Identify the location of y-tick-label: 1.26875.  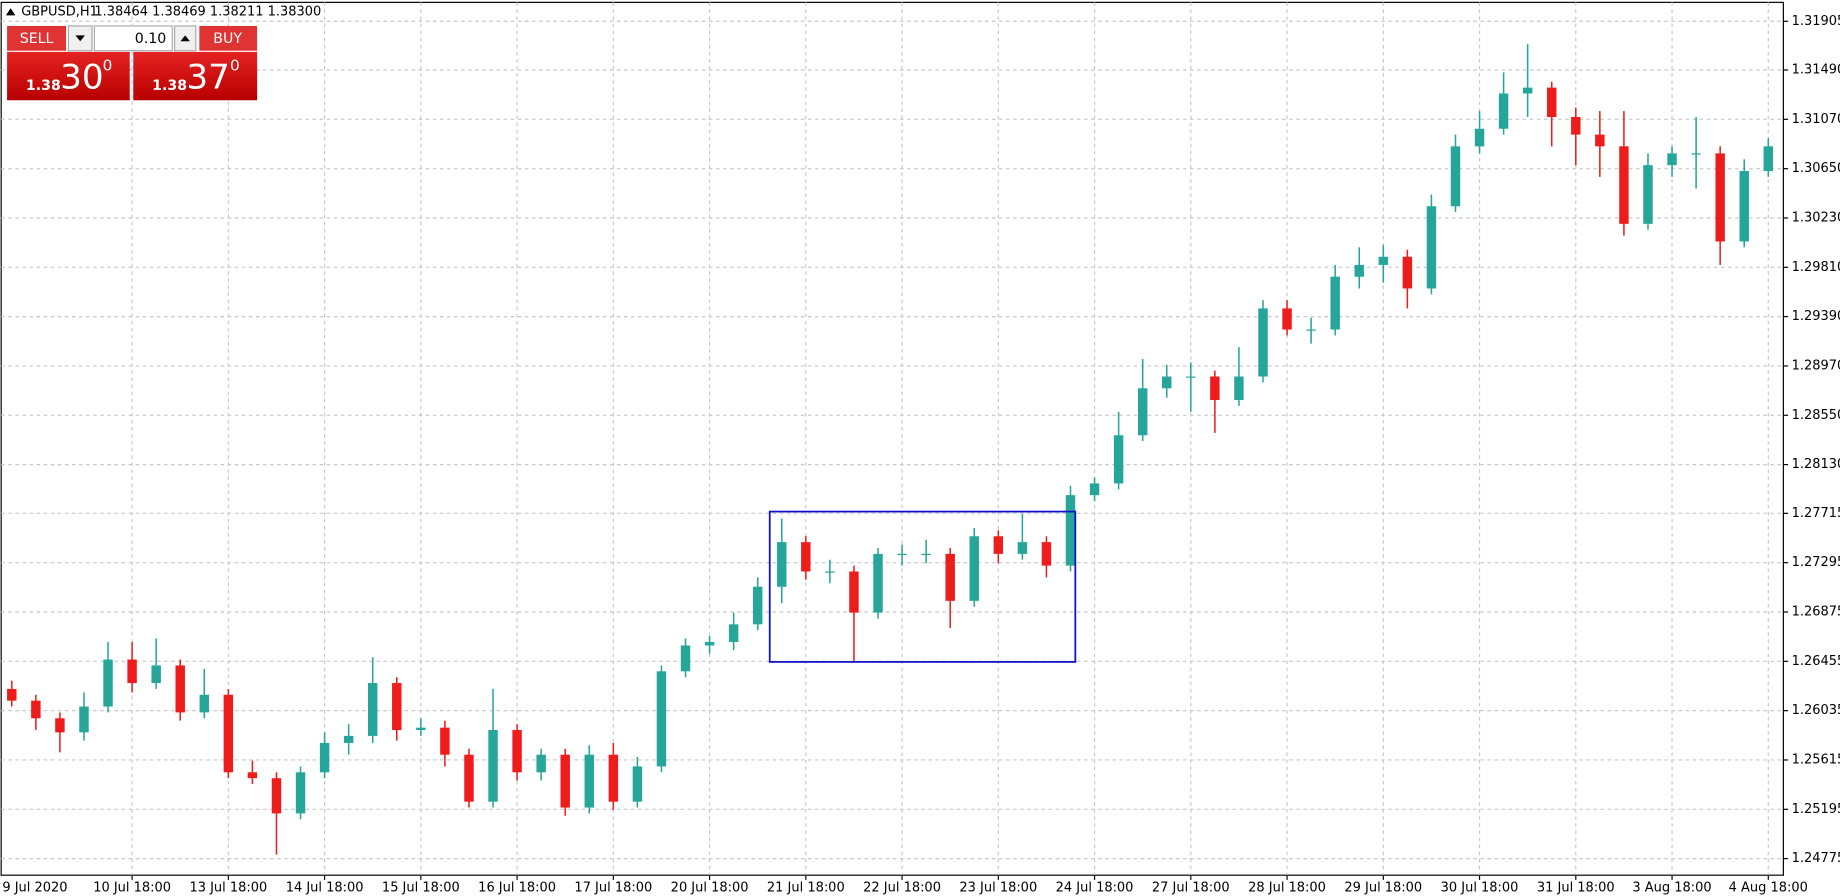
(1816, 611).